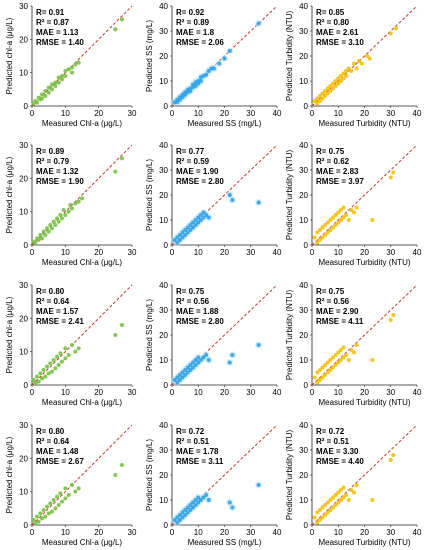  I want to click on x-tick-label: 0, so click(172, 392).